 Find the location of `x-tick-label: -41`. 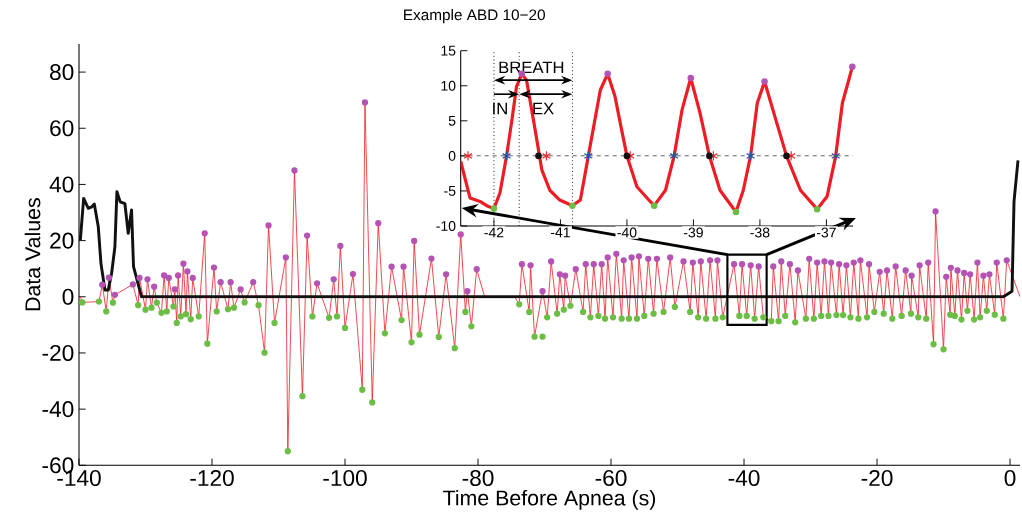

x-tick-label: -41 is located at coordinates (560, 232).